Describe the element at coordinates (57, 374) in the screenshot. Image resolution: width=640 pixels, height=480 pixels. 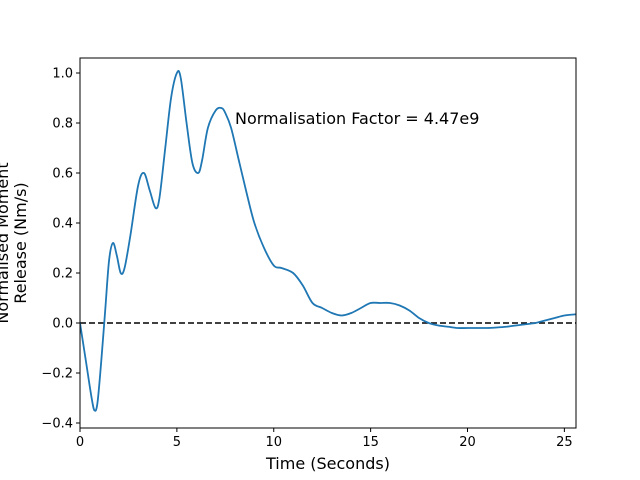
I see `y-tick-label: −0.2` at that location.